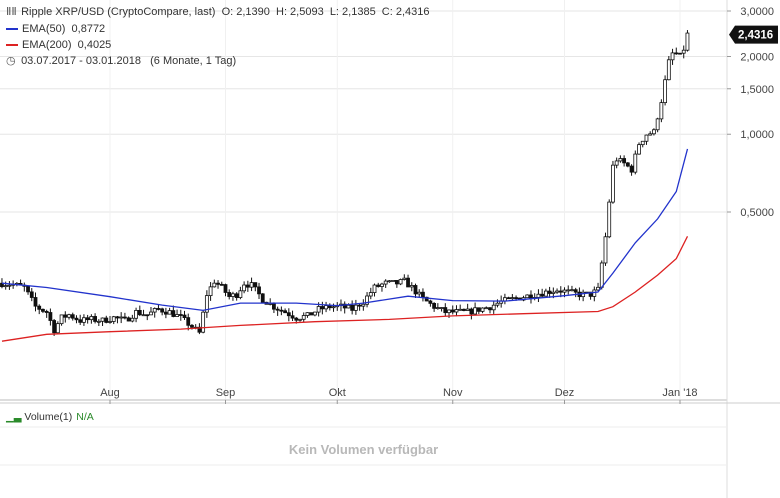 The width and height of the screenshot is (780, 498). Describe the element at coordinates (14, 417) in the screenshot. I see `volume-bars-icon: ▁▃` at that location.